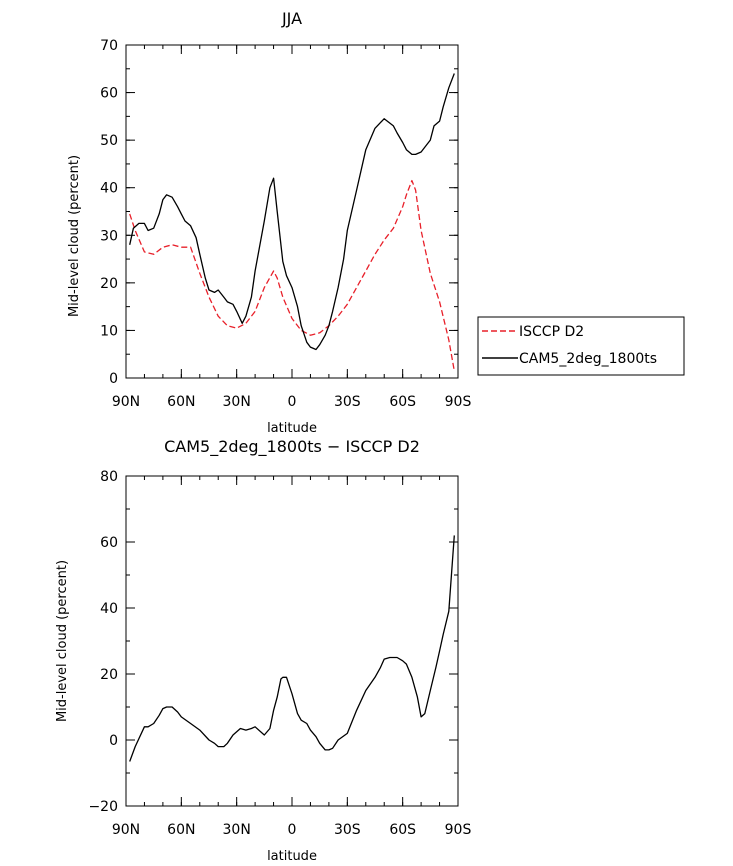 Image resolution: width=733 pixels, height=866 pixels. I want to click on y-tick-label: 70, so click(109, 46).